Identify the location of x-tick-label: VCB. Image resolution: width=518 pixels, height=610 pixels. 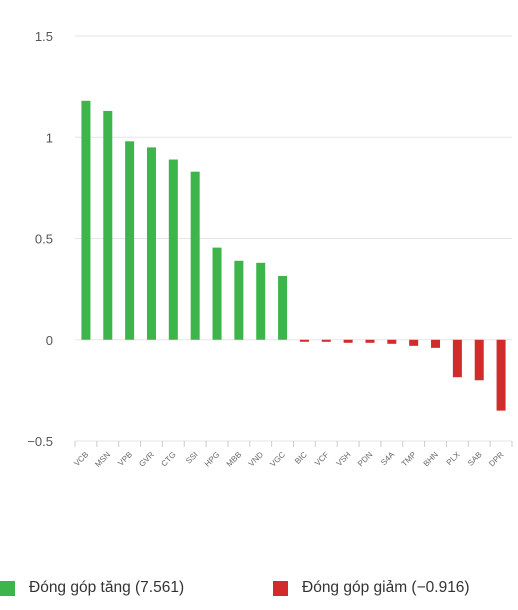
(81, 459).